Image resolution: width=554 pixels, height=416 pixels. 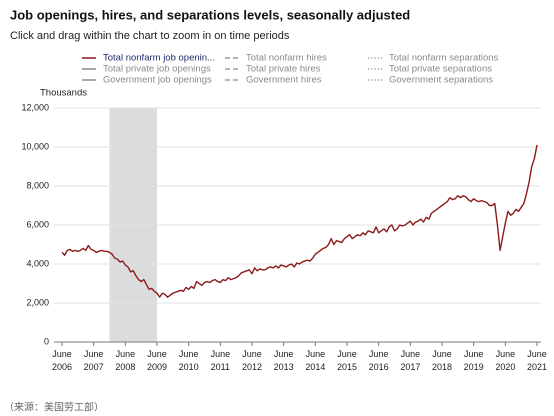 What do you see at coordinates (63, 93) in the screenshot?
I see `y-axis-label: Thousands` at bounding box center [63, 93].